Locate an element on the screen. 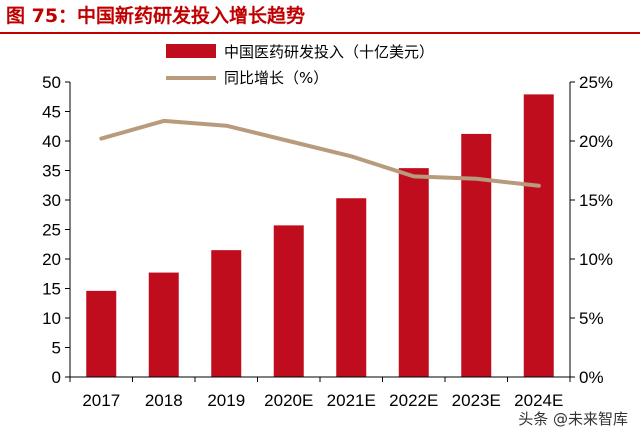 The height and width of the screenshot is (439, 640). left-tick-label: 50 is located at coordinates (51, 82).